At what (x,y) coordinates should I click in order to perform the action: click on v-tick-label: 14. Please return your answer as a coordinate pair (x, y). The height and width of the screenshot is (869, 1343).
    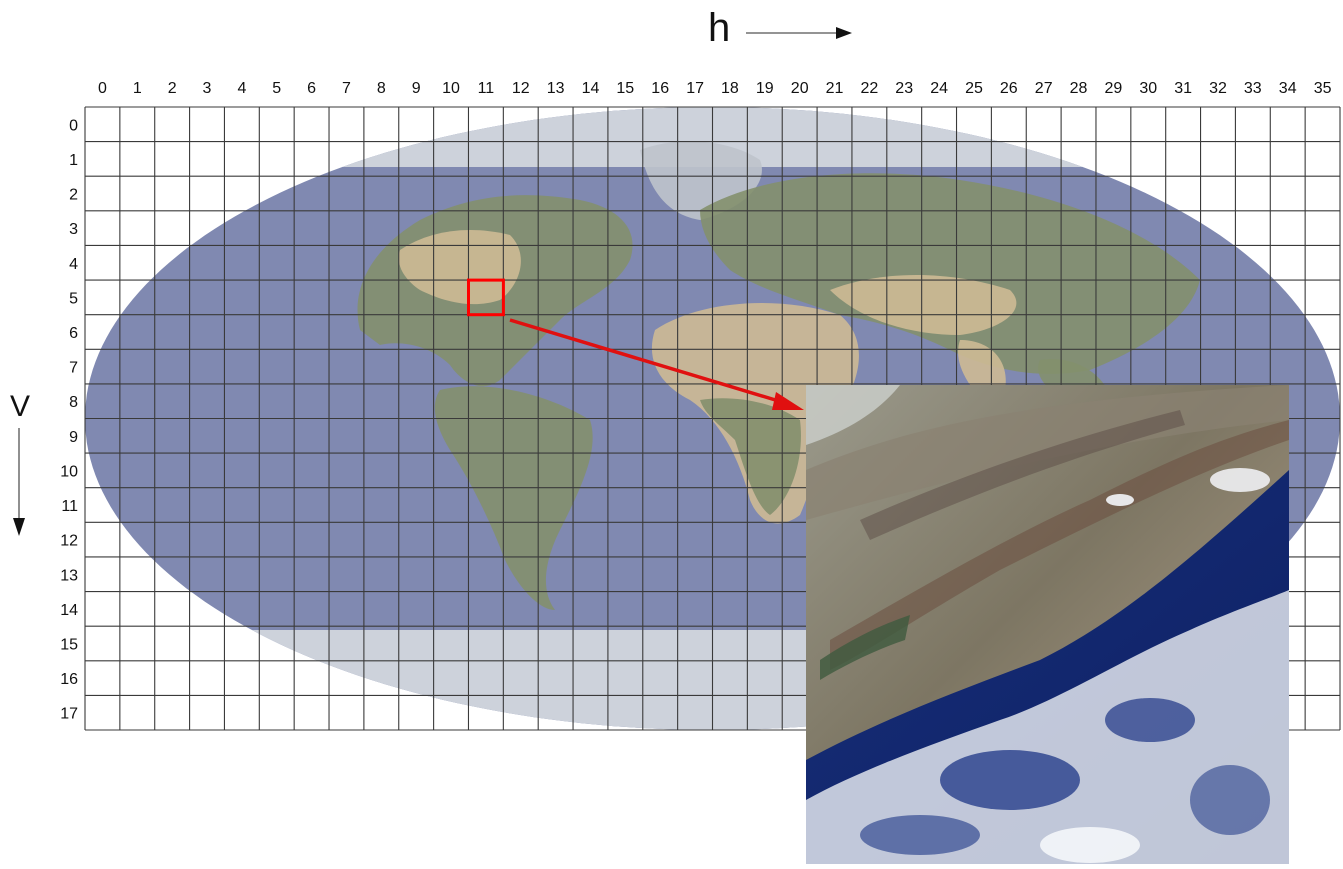
    Looking at the image, I should click on (69, 610).